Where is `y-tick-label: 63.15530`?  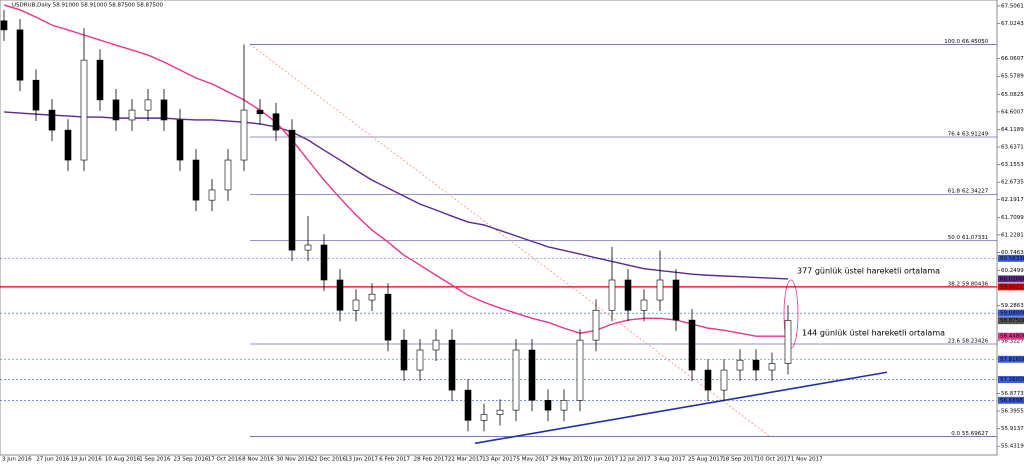 y-tick-label: 63.15530 is located at coordinates (1012, 165).